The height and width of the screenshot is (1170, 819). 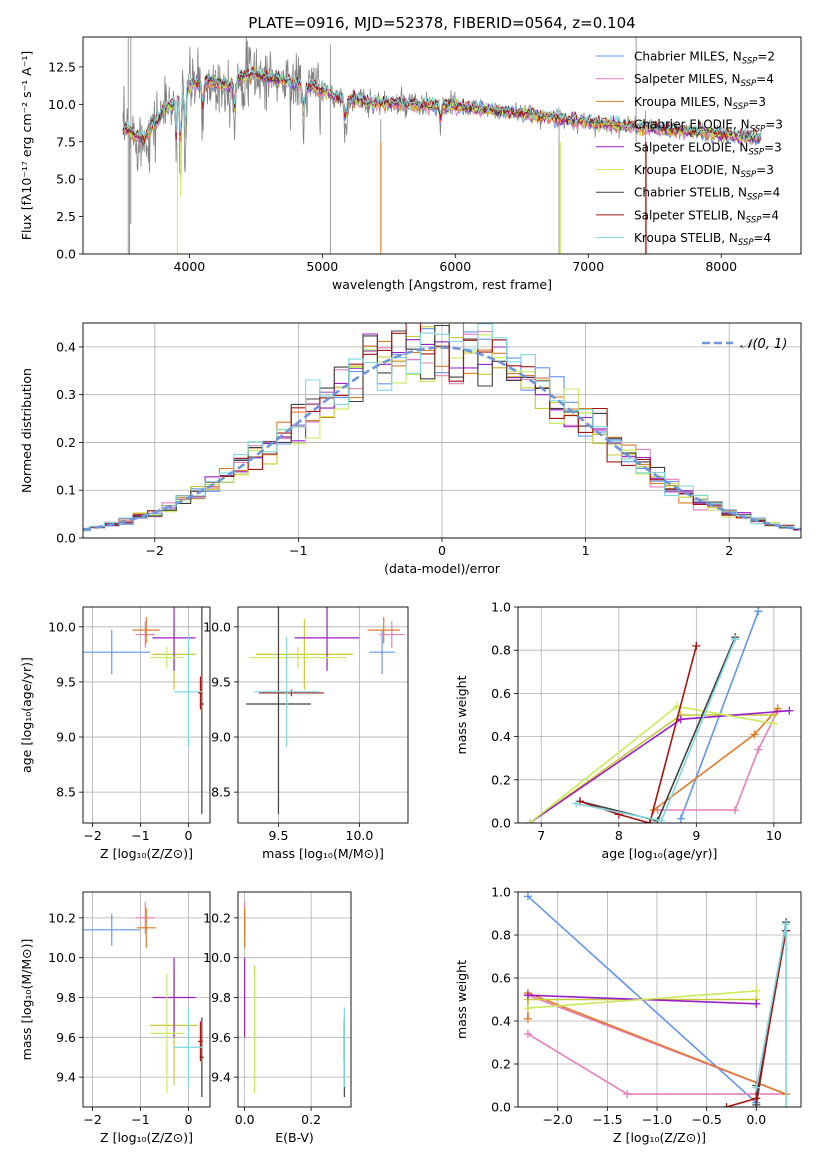 What do you see at coordinates (221, 681) in the screenshot?
I see `y-tick-label: 9.5` at bounding box center [221, 681].